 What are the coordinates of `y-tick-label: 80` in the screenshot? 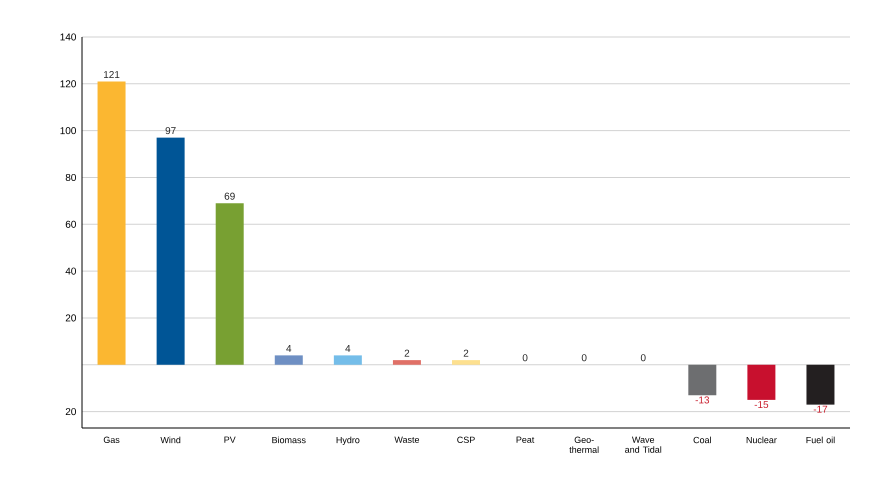 It's located at (71, 177).